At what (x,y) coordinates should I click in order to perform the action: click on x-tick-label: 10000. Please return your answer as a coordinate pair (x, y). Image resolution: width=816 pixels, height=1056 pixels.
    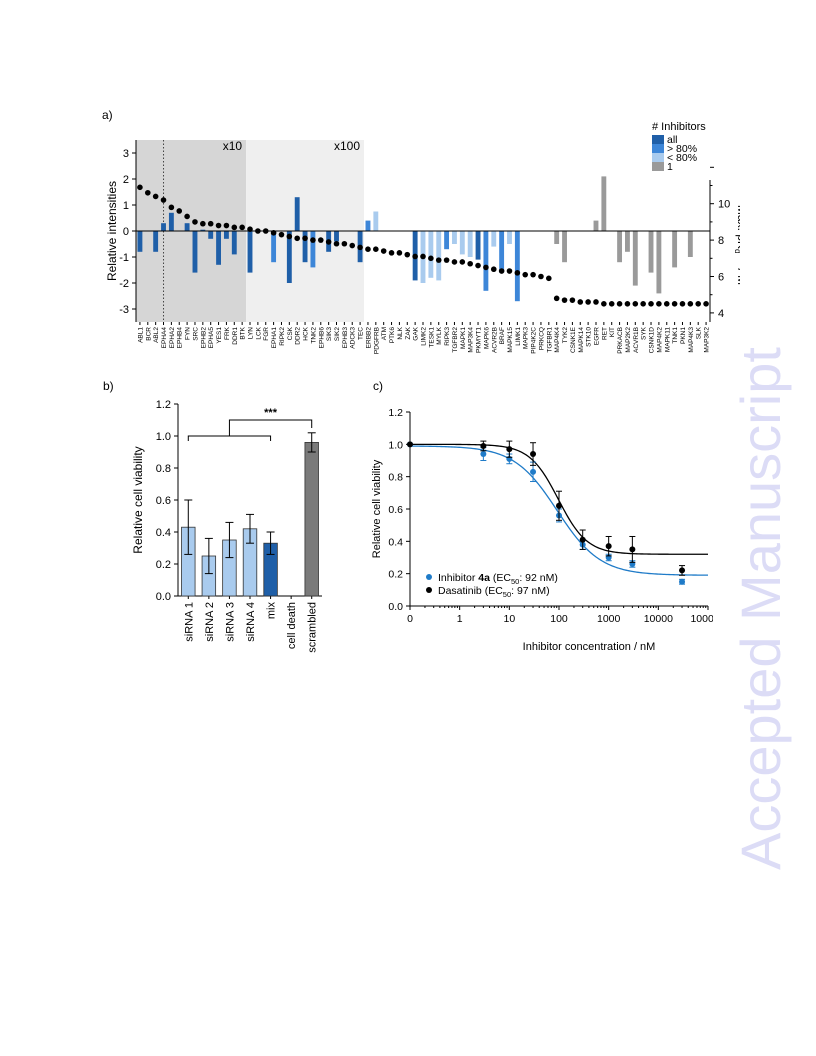
    Looking at the image, I should click on (658, 619).